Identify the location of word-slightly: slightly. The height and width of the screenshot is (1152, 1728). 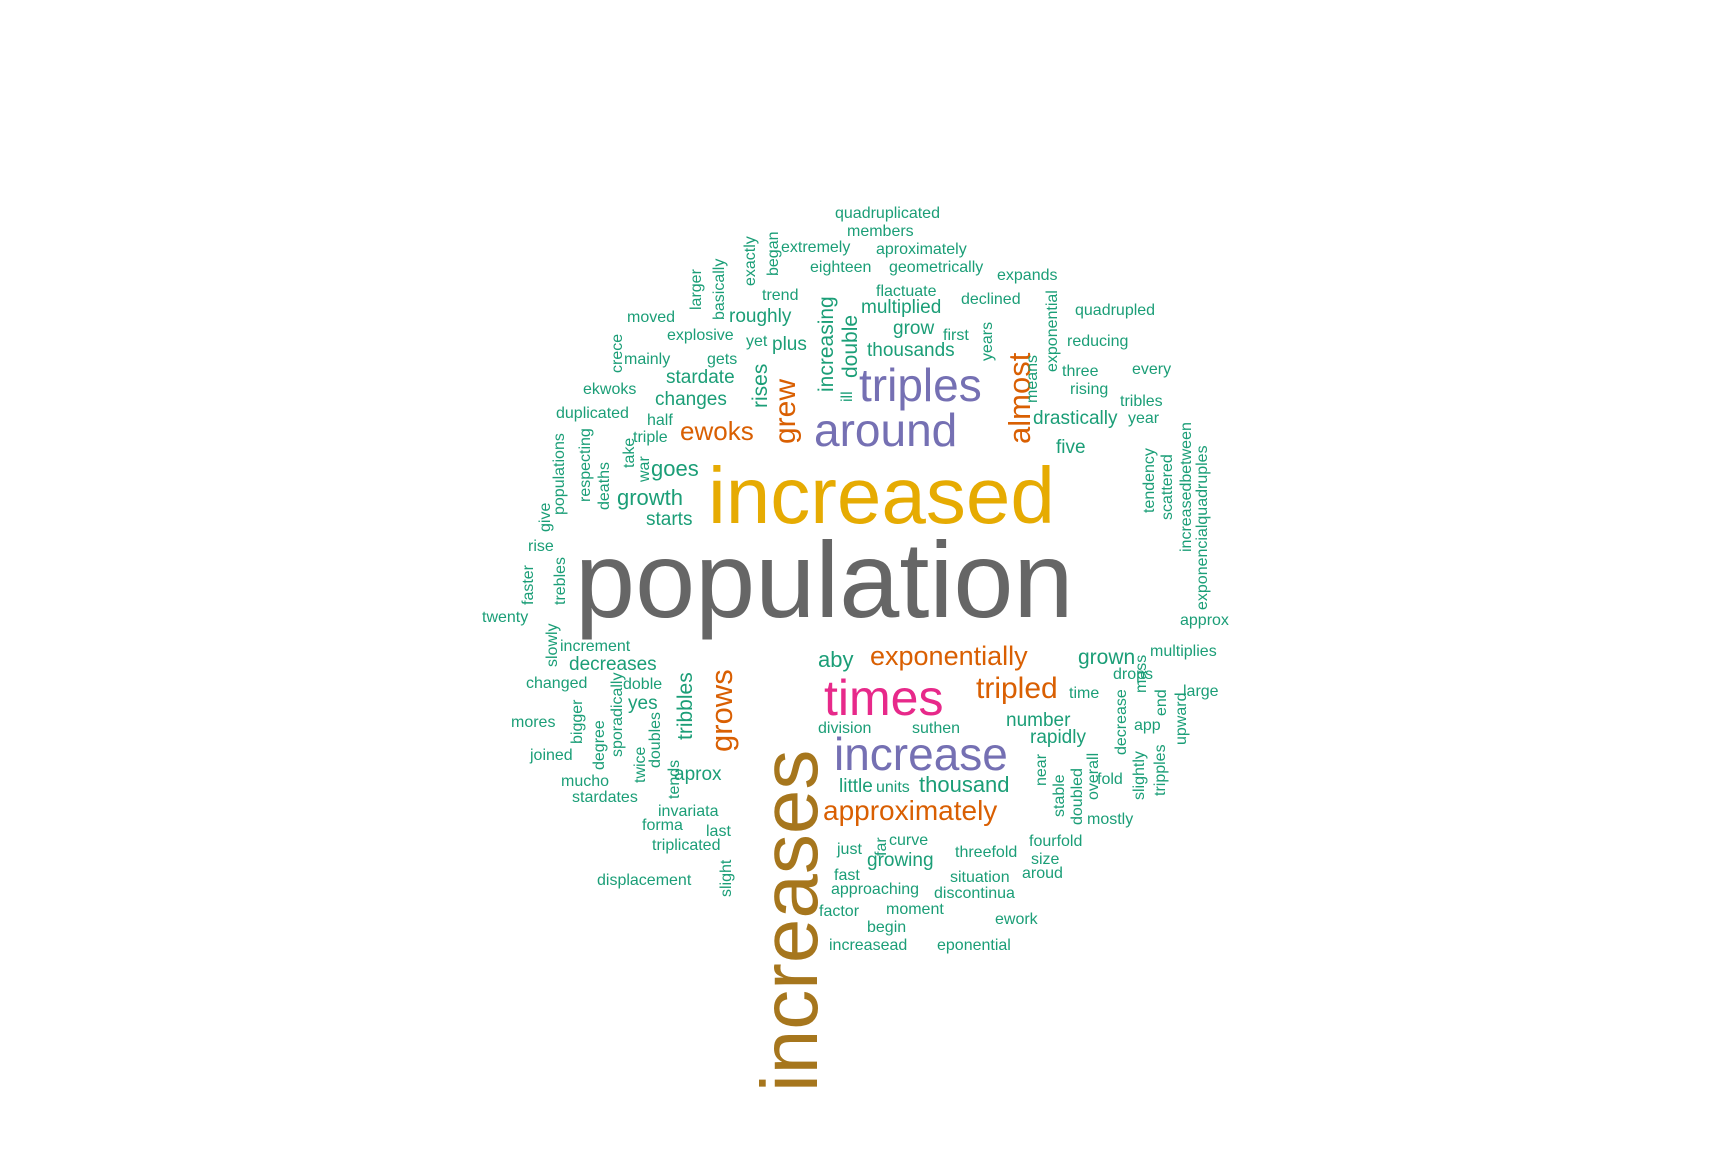
(1139, 775).